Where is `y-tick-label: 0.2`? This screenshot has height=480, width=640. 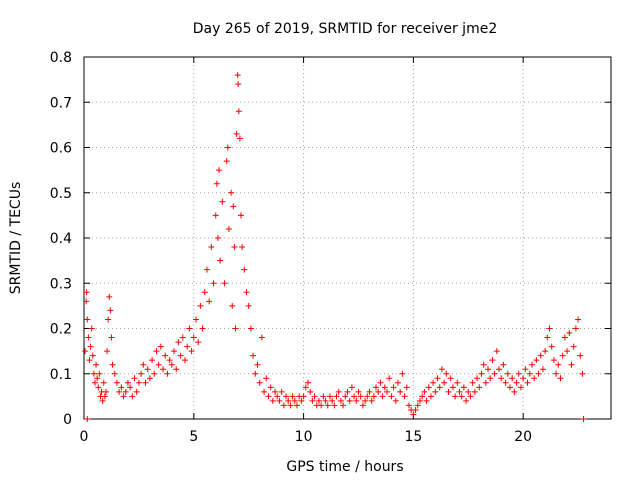
y-tick-label: 0.2 is located at coordinates (61, 330).